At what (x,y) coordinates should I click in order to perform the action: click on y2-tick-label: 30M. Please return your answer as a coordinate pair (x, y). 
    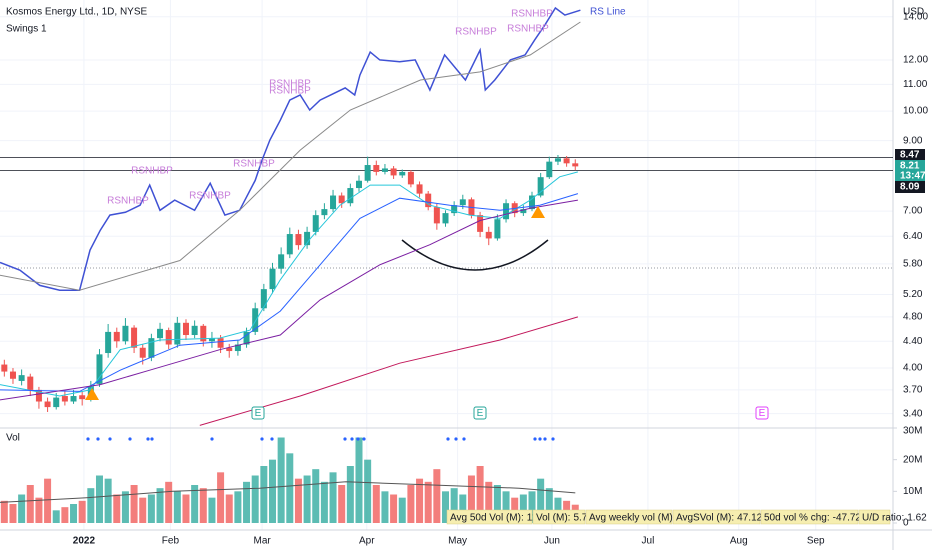
    Looking at the image, I should click on (912, 431).